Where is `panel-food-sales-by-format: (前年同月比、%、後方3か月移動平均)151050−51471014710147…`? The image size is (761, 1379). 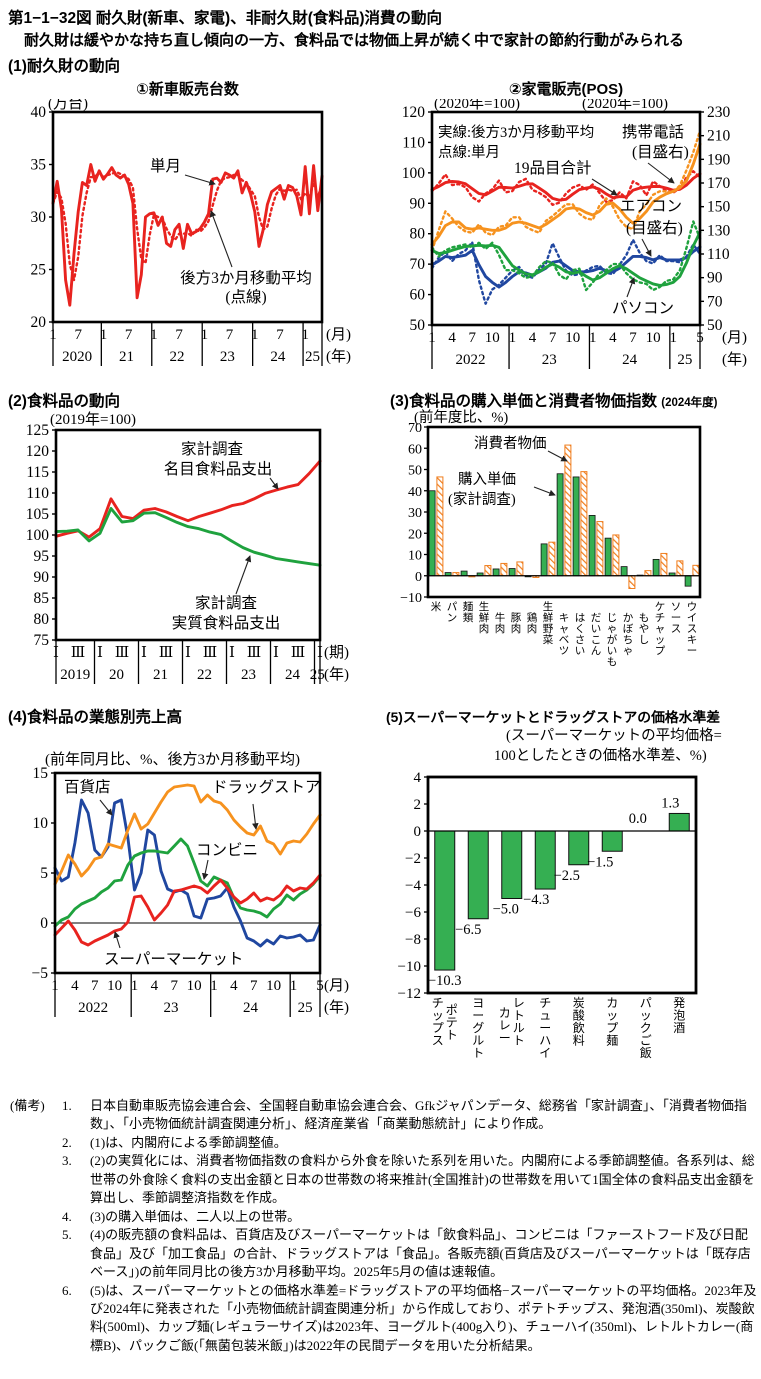 panel-food-sales-by-format: (前年同月比、%、後方3か月移動平均)151050−51471014710147… is located at coordinates (201, 865).